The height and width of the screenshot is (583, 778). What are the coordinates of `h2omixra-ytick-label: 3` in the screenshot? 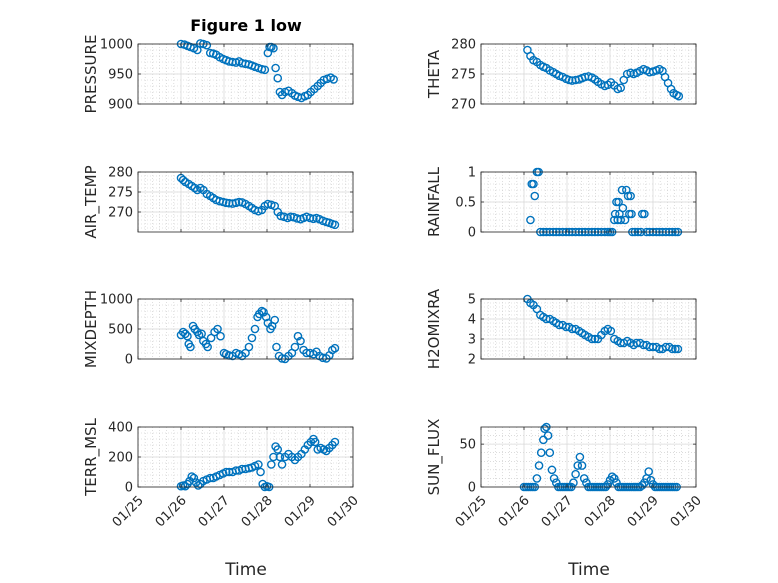 It's located at (472, 340).